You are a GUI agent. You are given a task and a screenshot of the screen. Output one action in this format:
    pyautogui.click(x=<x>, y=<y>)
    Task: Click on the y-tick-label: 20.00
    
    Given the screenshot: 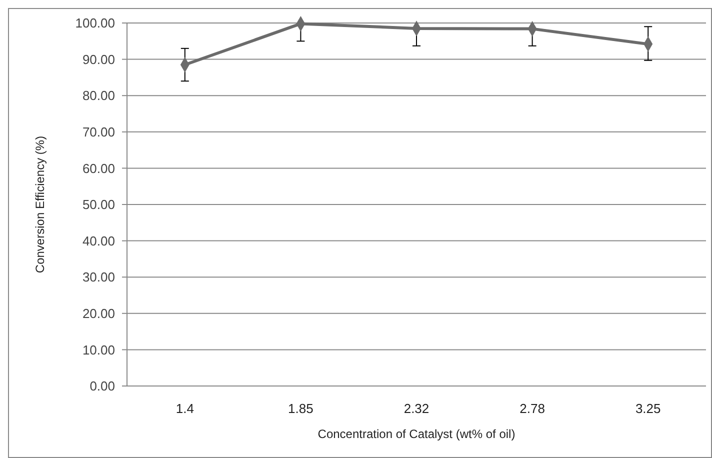 What is the action you would take?
    pyautogui.click(x=98, y=313)
    